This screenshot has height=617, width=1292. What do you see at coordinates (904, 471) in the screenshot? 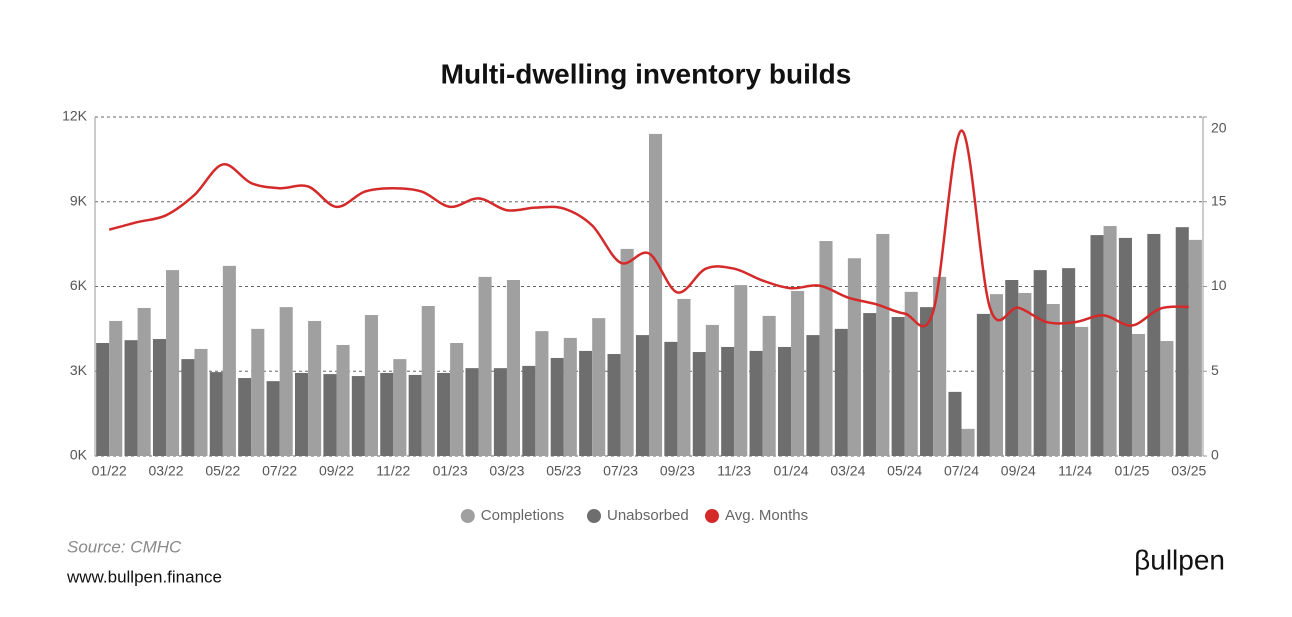
I see `x-tick-label: 05/24` at bounding box center [904, 471].